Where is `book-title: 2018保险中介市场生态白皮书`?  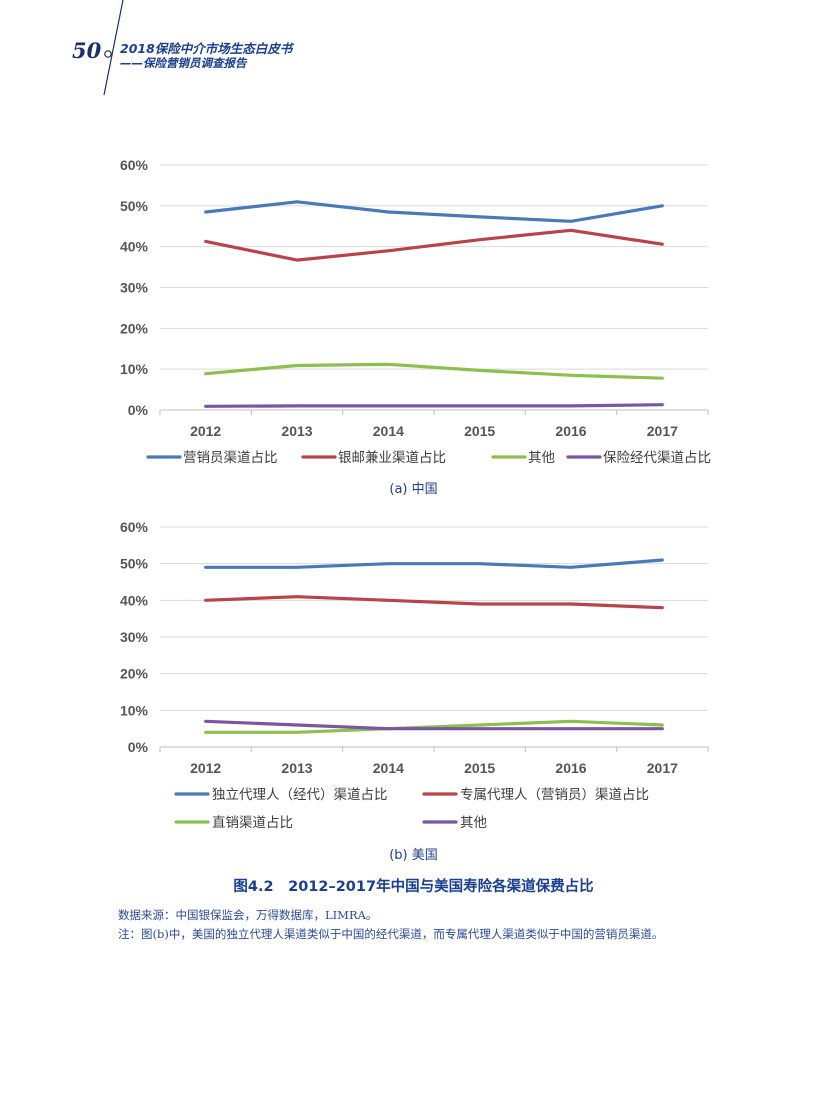
book-title: 2018保险中介市场生态白皮书 is located at coordinates (206, 48).